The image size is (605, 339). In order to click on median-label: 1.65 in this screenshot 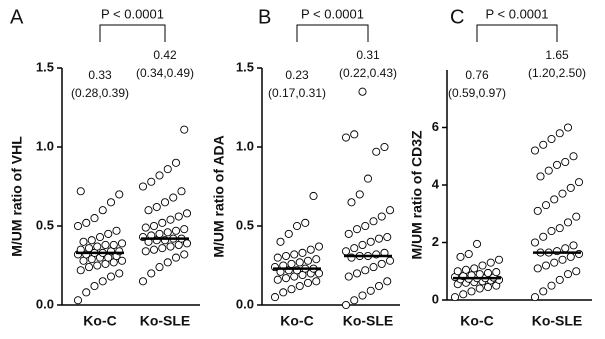, I will do `click(557, 55)`.